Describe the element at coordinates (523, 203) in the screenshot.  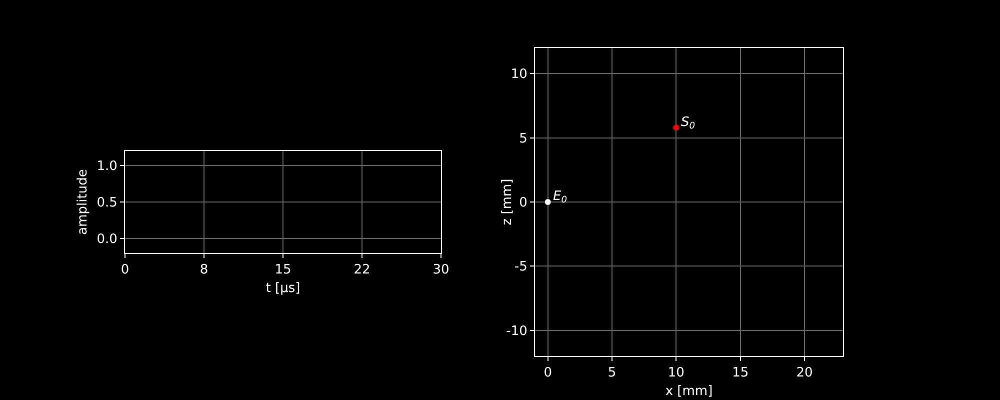
I see `y-tick-label: 0` at that location.